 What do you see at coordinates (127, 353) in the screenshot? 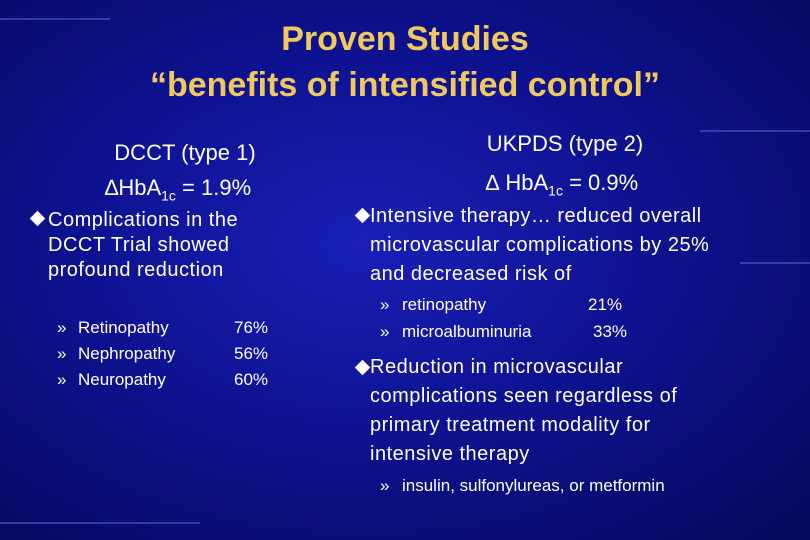
I see `item-name: Nephropathy` at bounding box center [127, 353].